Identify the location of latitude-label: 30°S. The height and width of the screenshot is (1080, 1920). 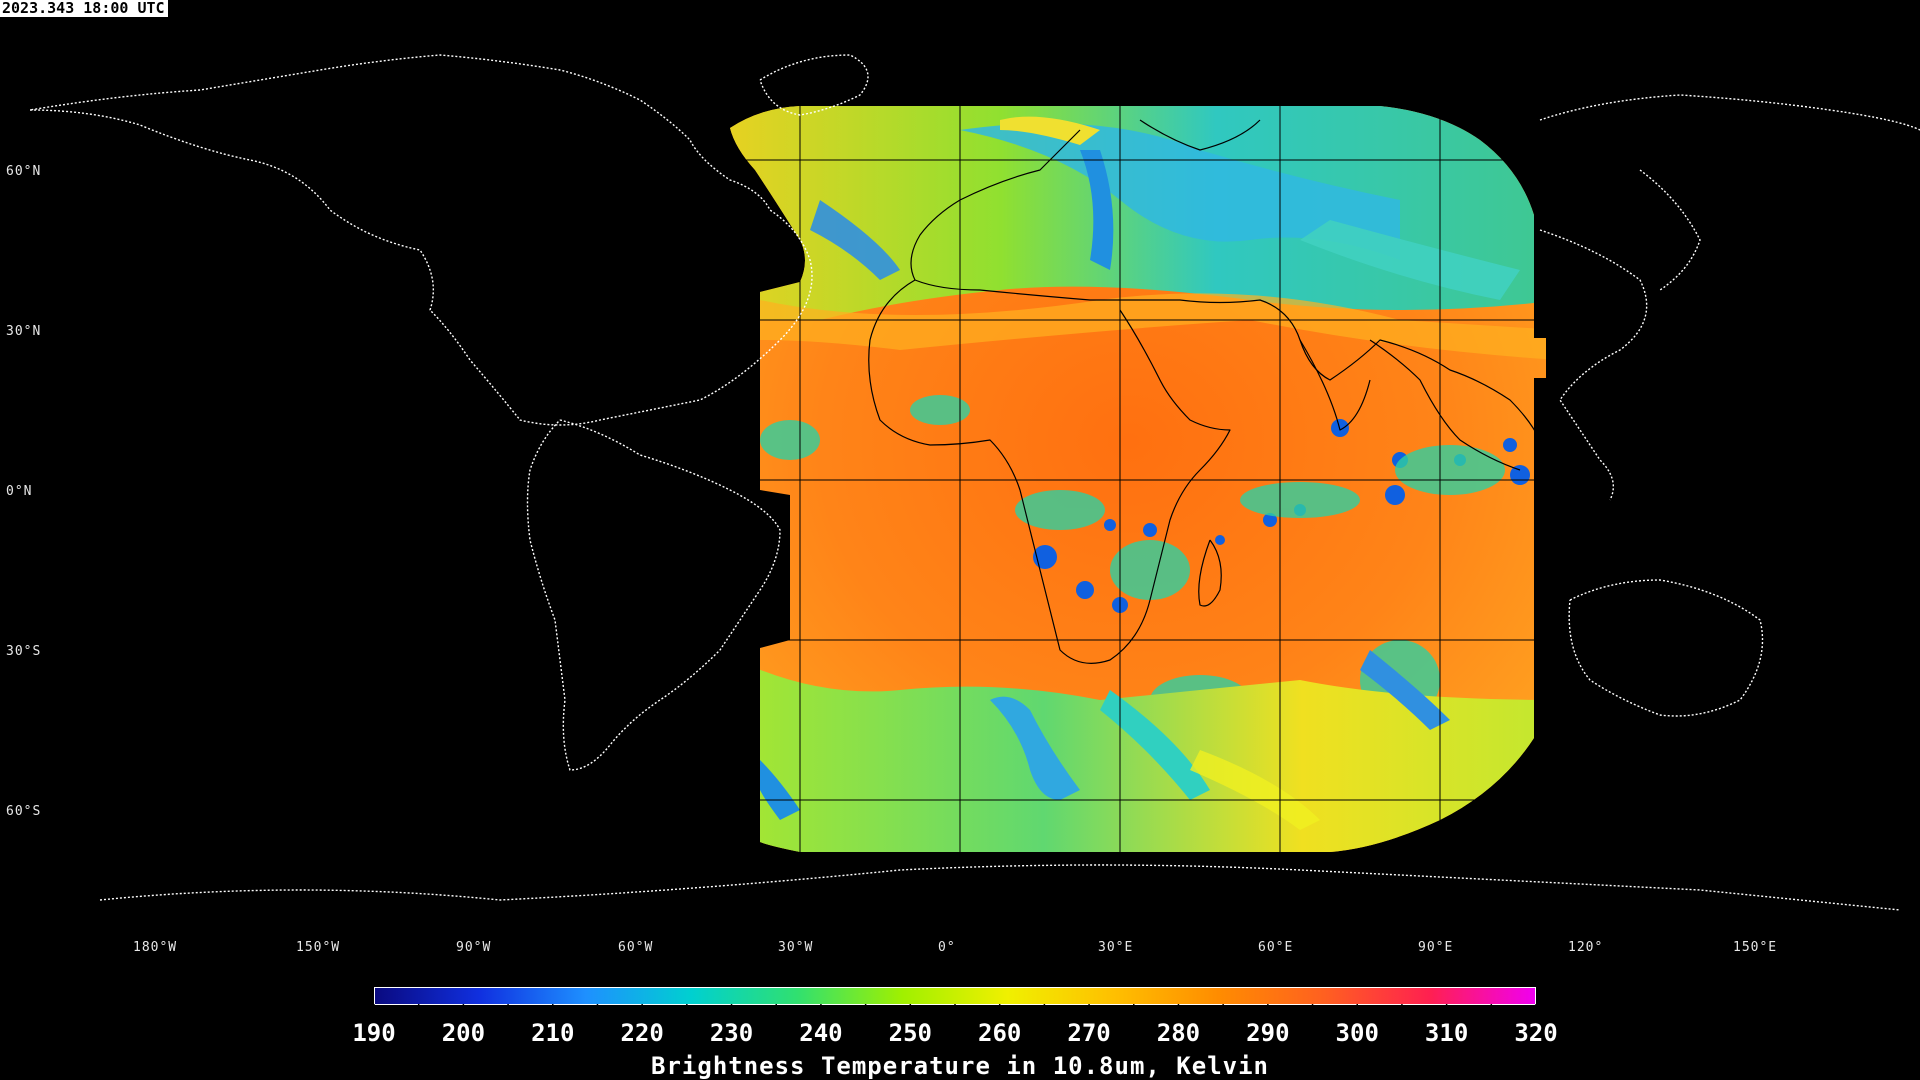
(24, 651).